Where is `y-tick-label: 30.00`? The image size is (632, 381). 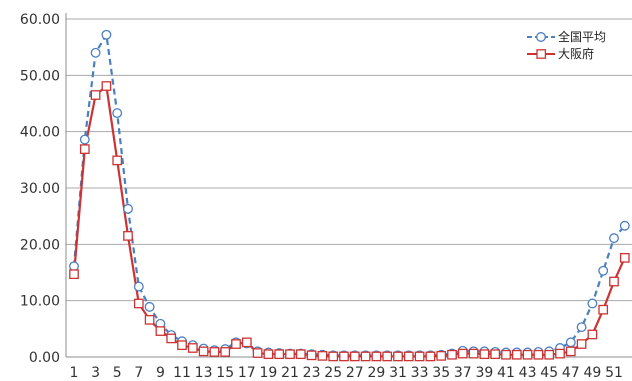 y-tick-label: 30.00 is located at coordinates (40, 189).